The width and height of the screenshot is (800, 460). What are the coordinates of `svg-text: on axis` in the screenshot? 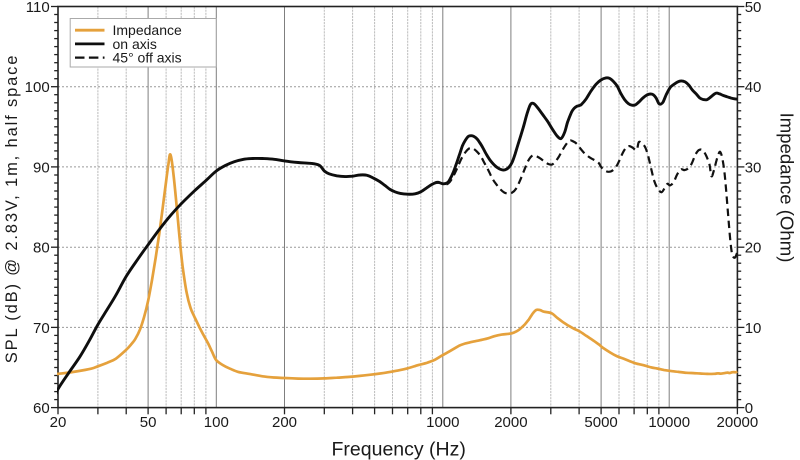 It's located at (135, 44).